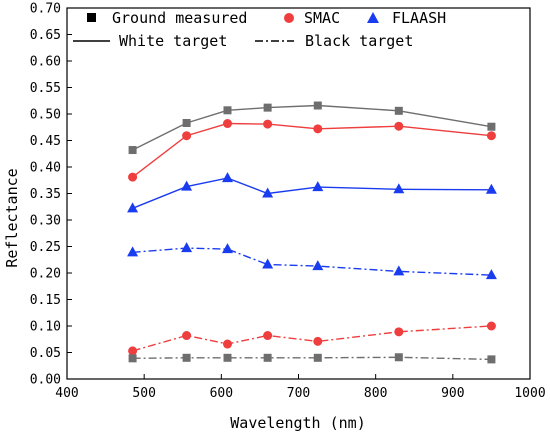  I want to click on legend-marker-flaash, so click(373, 17).